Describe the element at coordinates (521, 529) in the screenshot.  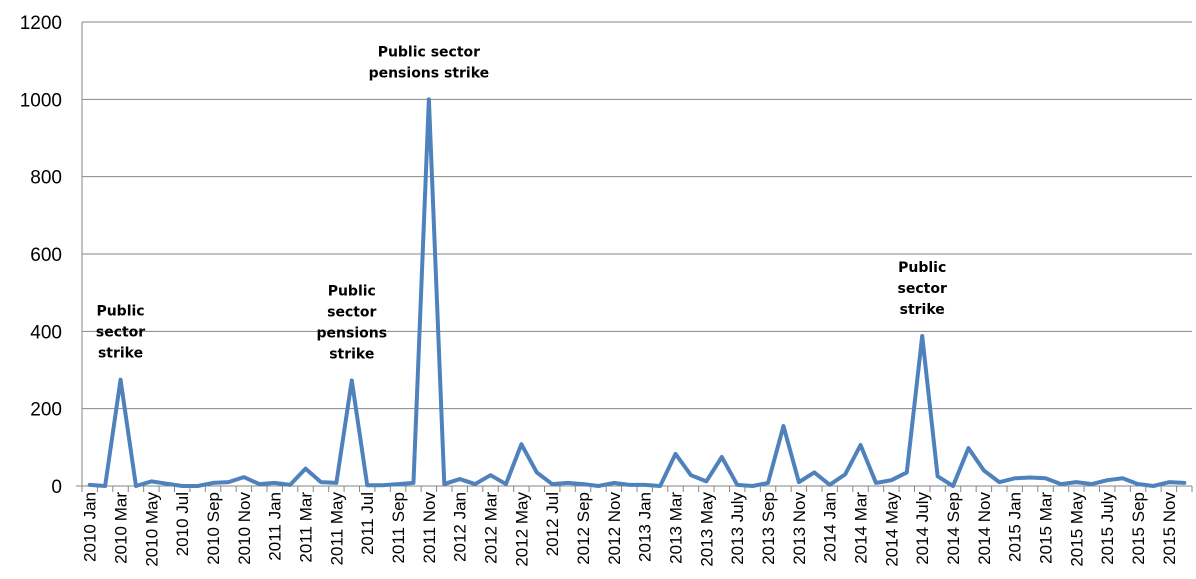
I see `x-tick-label: 2012 May` at that location.